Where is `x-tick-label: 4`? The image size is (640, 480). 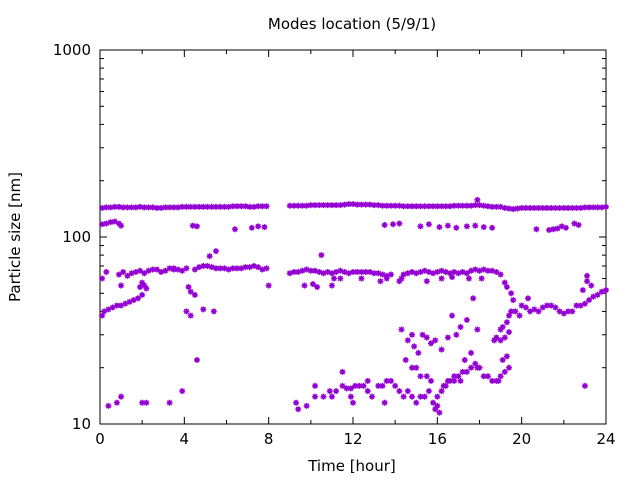
x-tick-label: 4 is located at coordinates (185, 439).